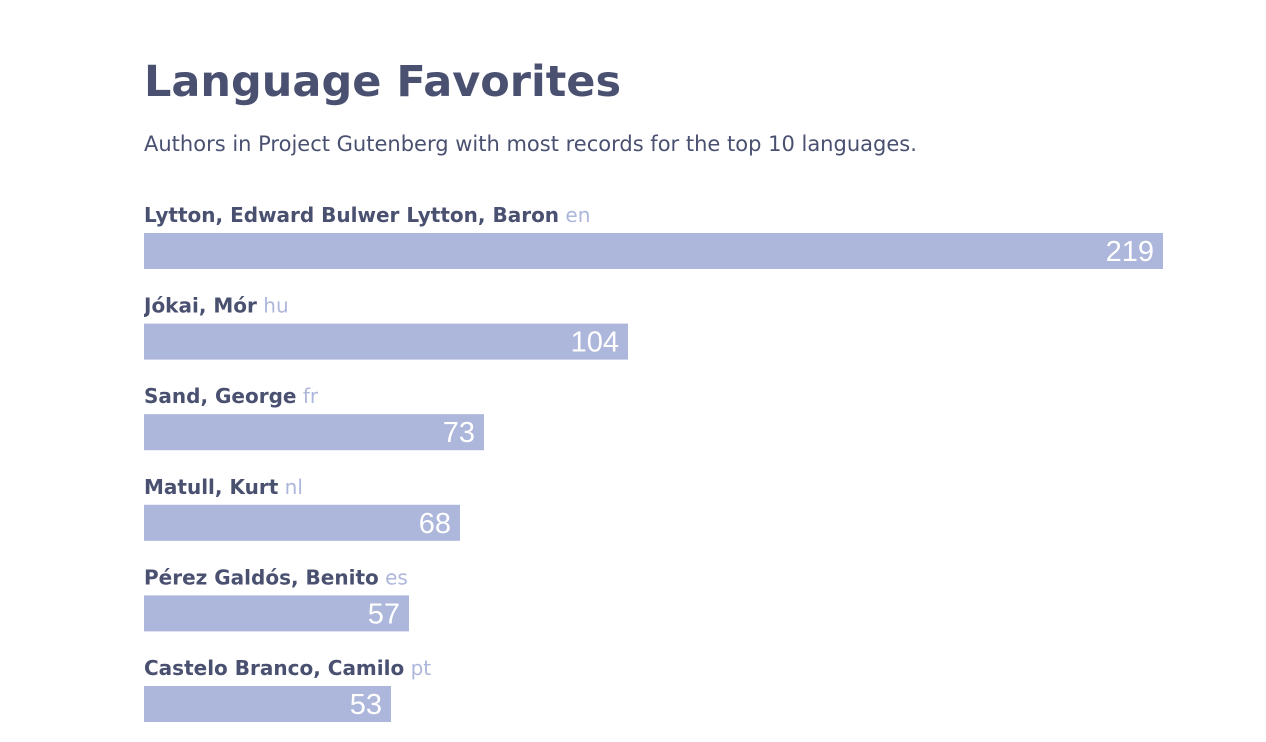 The width and height of the screenshot is (1266, 742). I want to click on language-code: en, so click(574, 215).